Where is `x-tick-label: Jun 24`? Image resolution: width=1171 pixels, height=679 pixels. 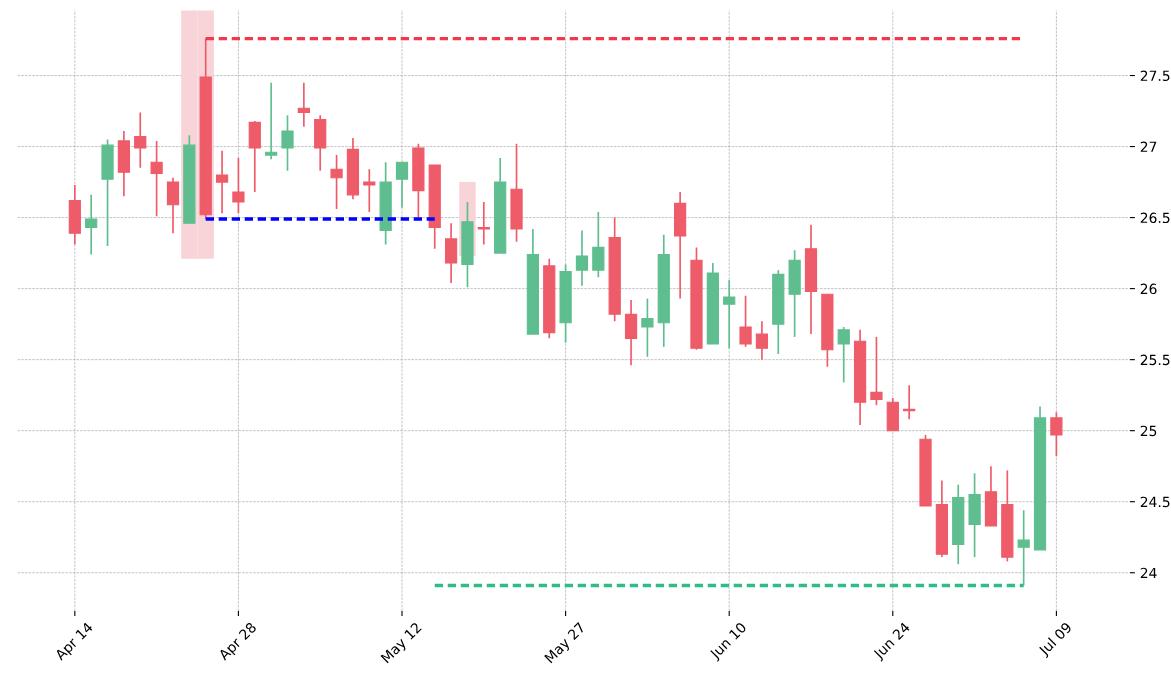
x-tick-label: Jun 24 is located at coordinates (892, 641).